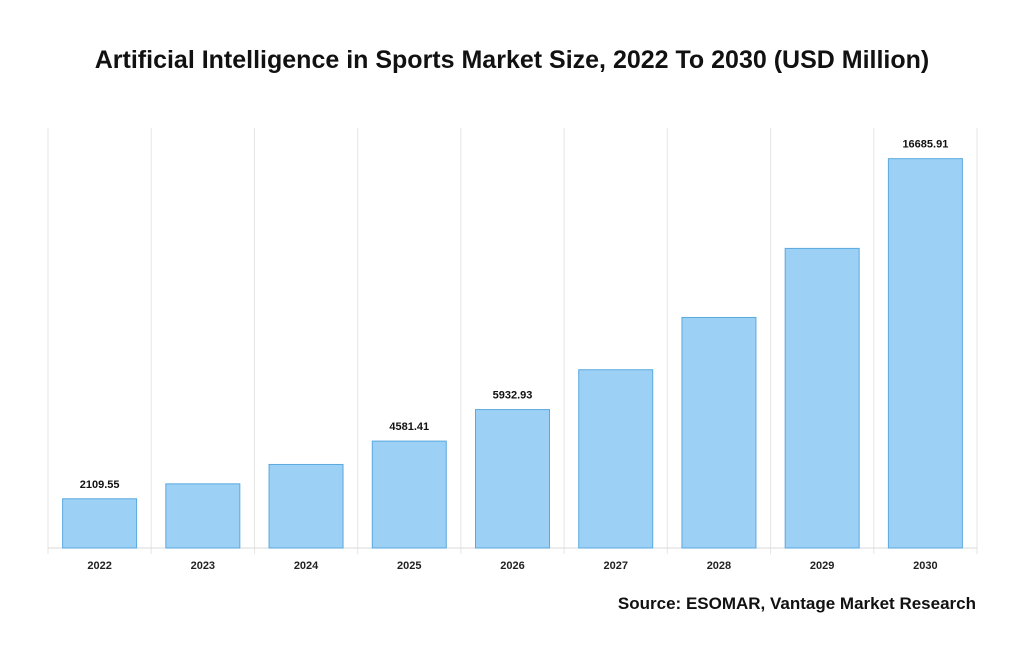  What do you see at coordinates (822, 398) in the screenshot?
I see `bar-2029` at bounding box center [822, 398].